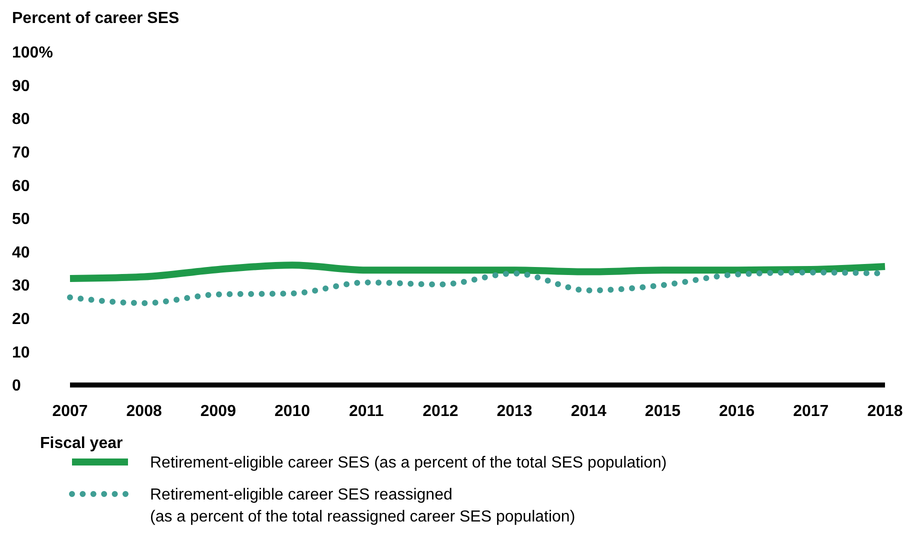  I want to click on x-tick-label: 2012, so click(440, 411).